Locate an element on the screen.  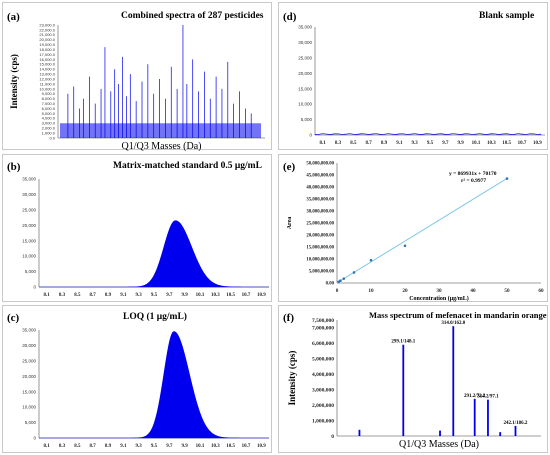
y-tick-label: 25,000,000.00 is located at coordinates (320, 224).